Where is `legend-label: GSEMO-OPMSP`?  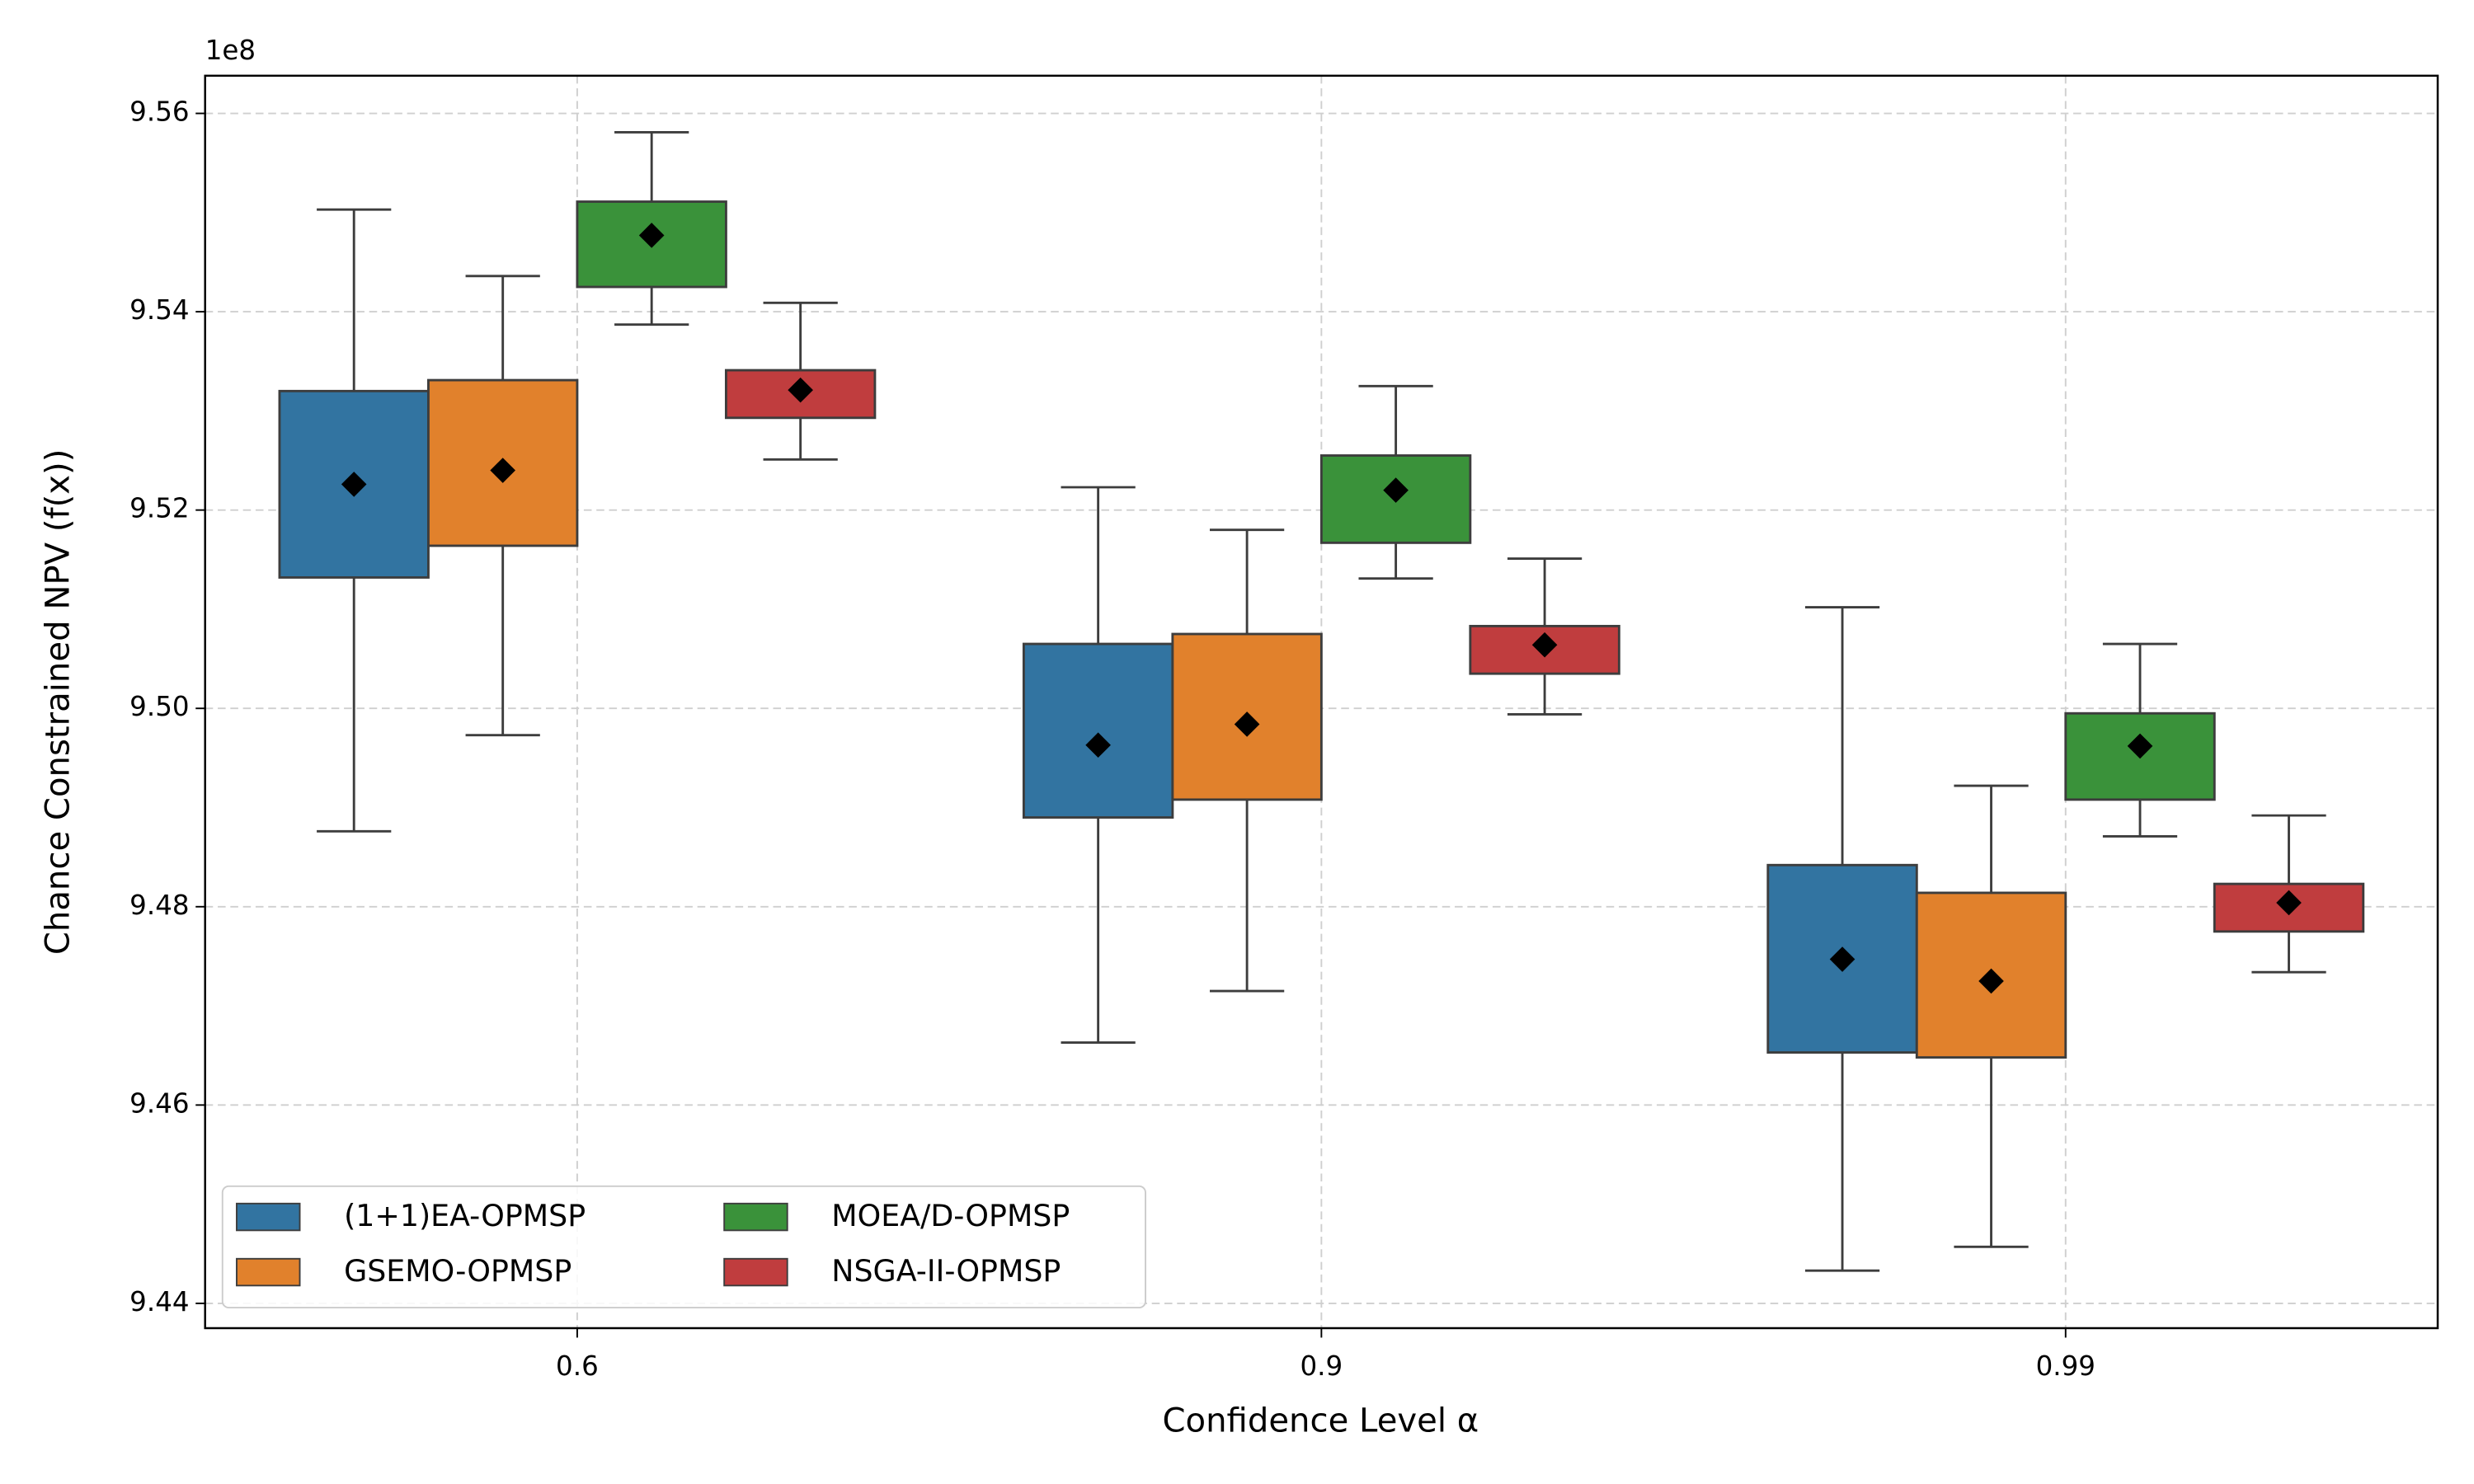 legend-label: GSEMO-OPMSP is located at coordinates (457, 1271).